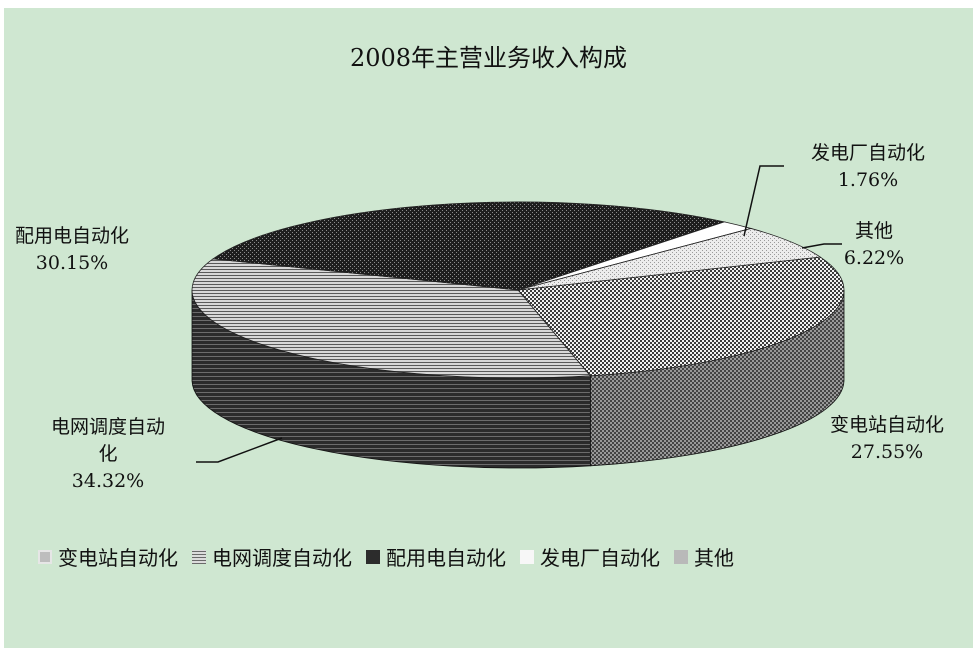 This screenshot has width=977, height=656. I want to click on pie-slice-biandianzhan, so click(681, 316).